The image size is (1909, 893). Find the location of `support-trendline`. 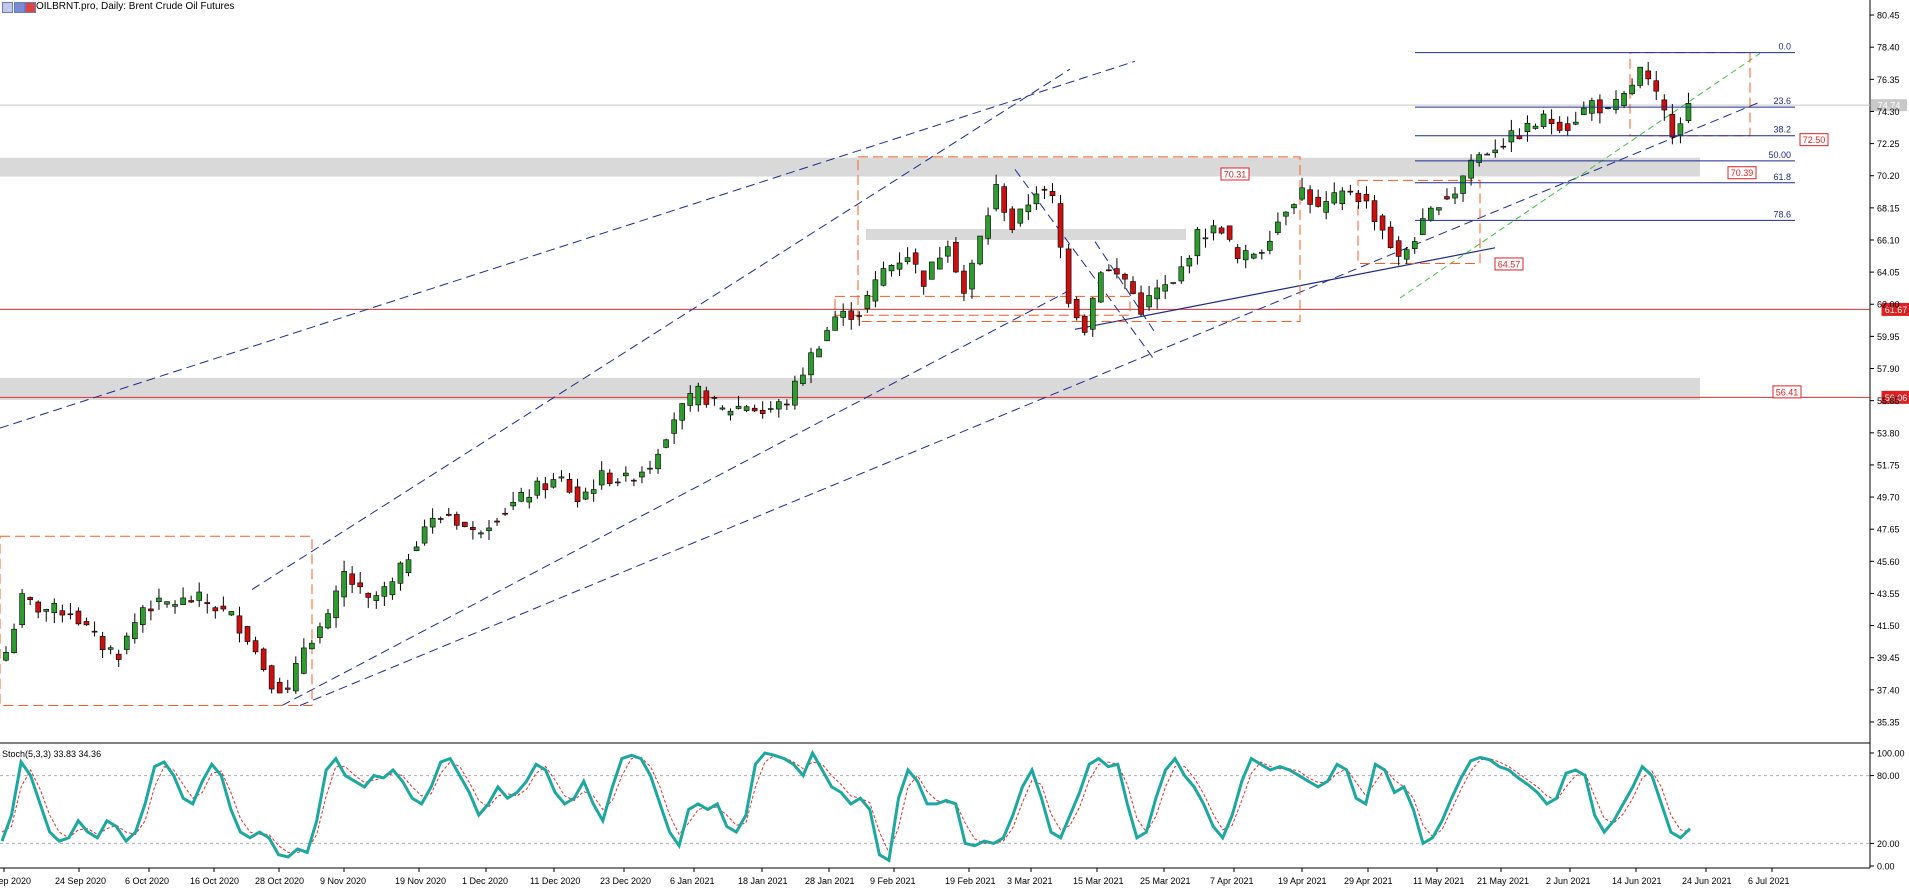

support-trendline is located at coordinates (1285, 288).